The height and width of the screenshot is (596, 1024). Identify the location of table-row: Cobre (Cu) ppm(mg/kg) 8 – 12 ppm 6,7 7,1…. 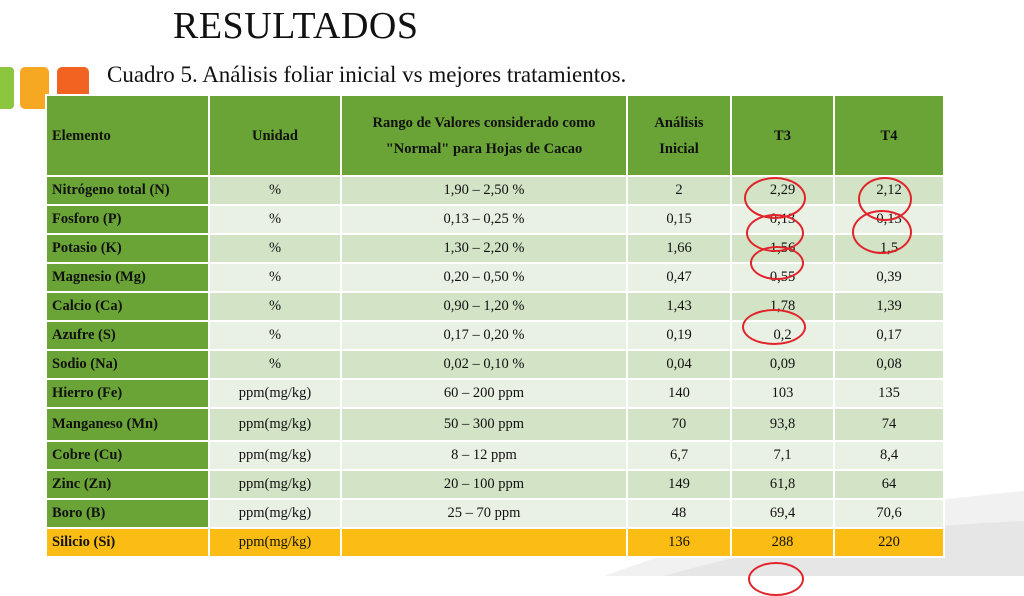
(495, 455).